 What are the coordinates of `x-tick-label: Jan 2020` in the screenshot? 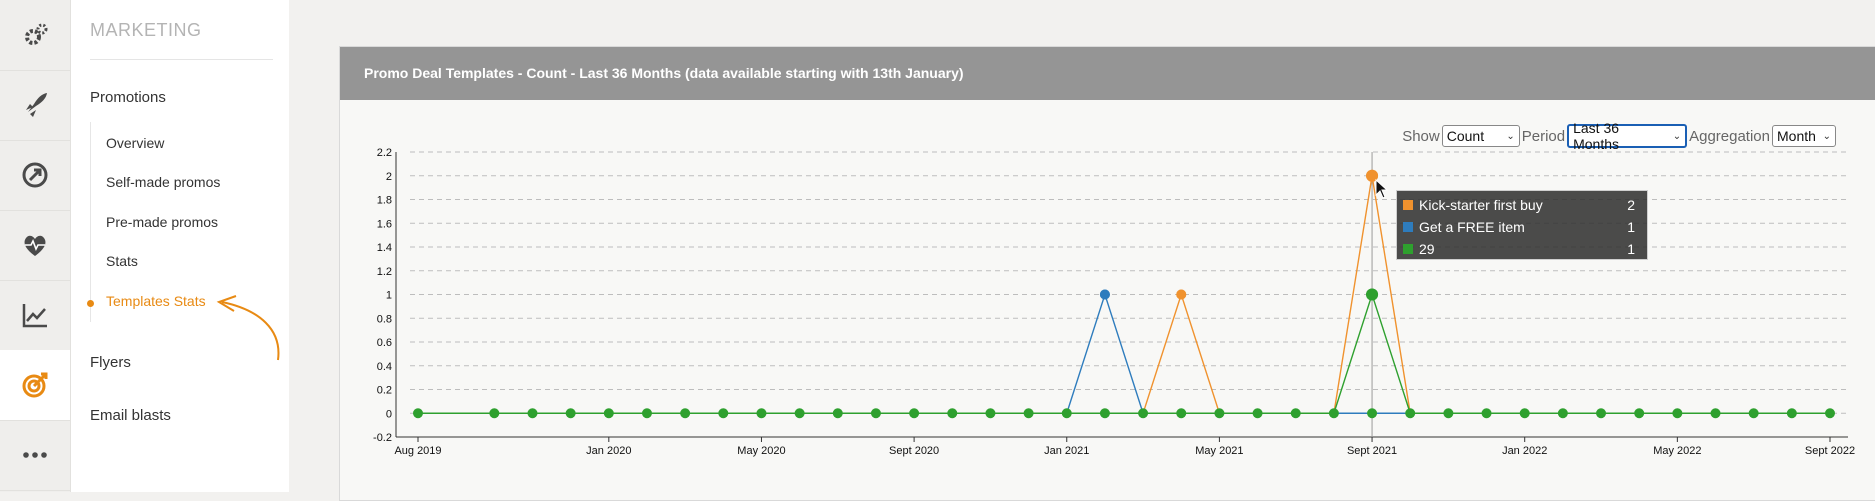 It's located at (608, 451).